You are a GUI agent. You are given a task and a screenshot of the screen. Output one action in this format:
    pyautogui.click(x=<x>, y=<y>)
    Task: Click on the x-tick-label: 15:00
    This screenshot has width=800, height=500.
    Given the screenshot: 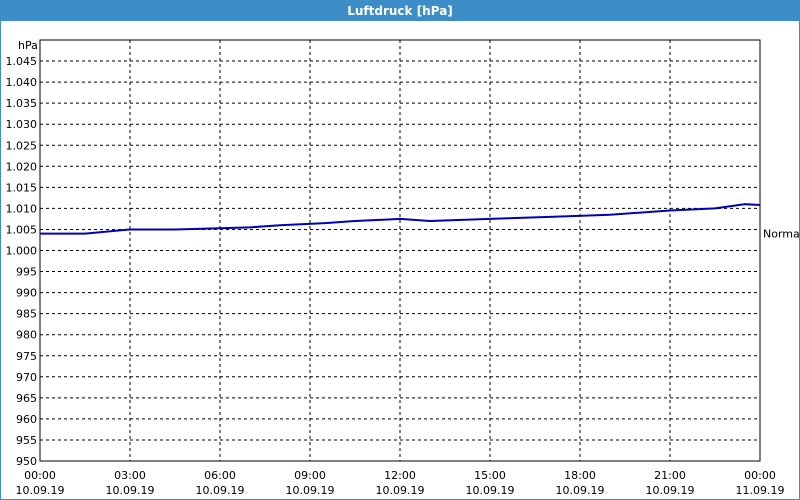 What is the action you would take?
    pyautogui.click(x=490, y=475)
    